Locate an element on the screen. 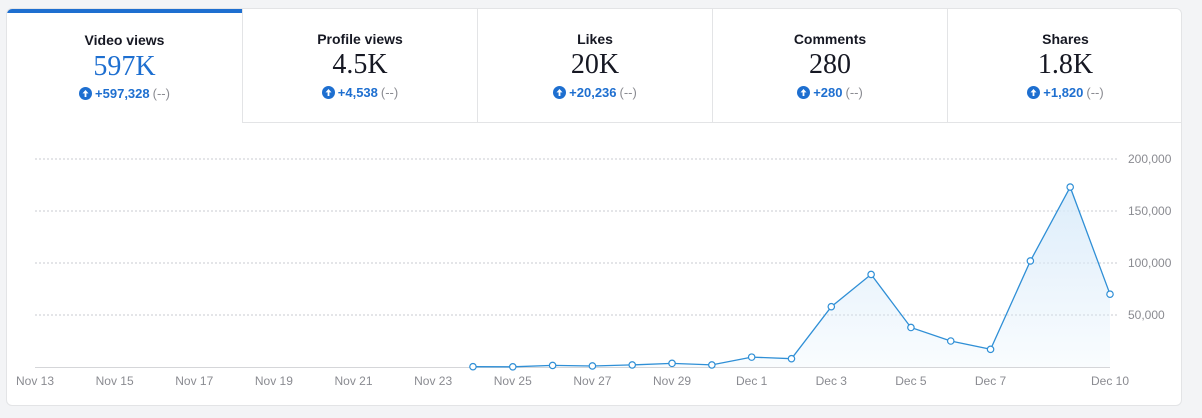 This screenshot has height=418, width=1202. metric-value: 280 is located at coordinates (830, 64).